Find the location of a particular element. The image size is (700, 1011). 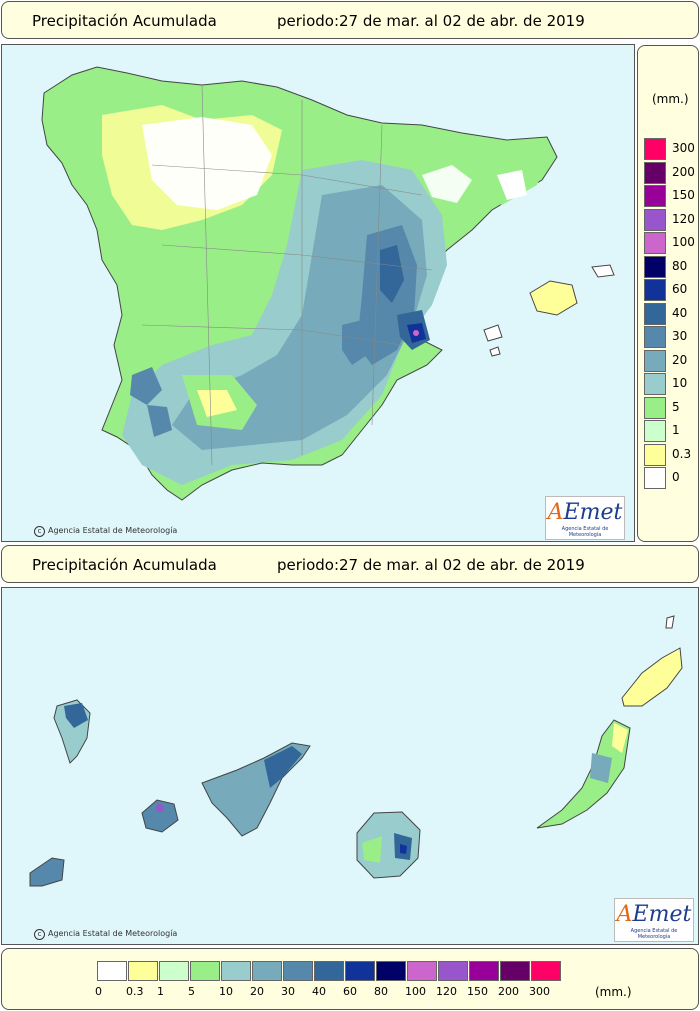

credit-label-top: c Agencia Estatal de Meteorología is located at coordinates (105, 531).